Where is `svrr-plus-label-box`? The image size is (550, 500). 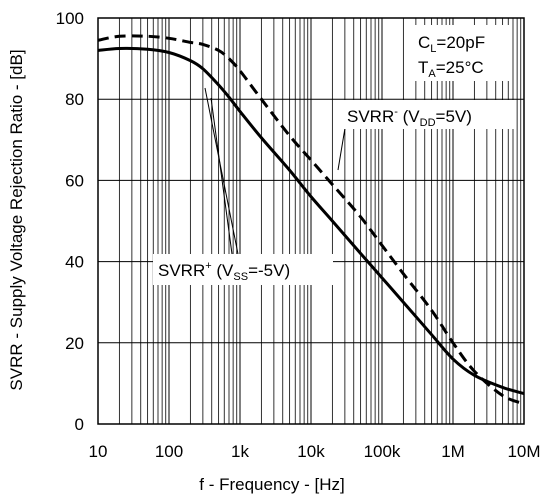 svrr-plus-label-box is located at coordinates (243, 269).